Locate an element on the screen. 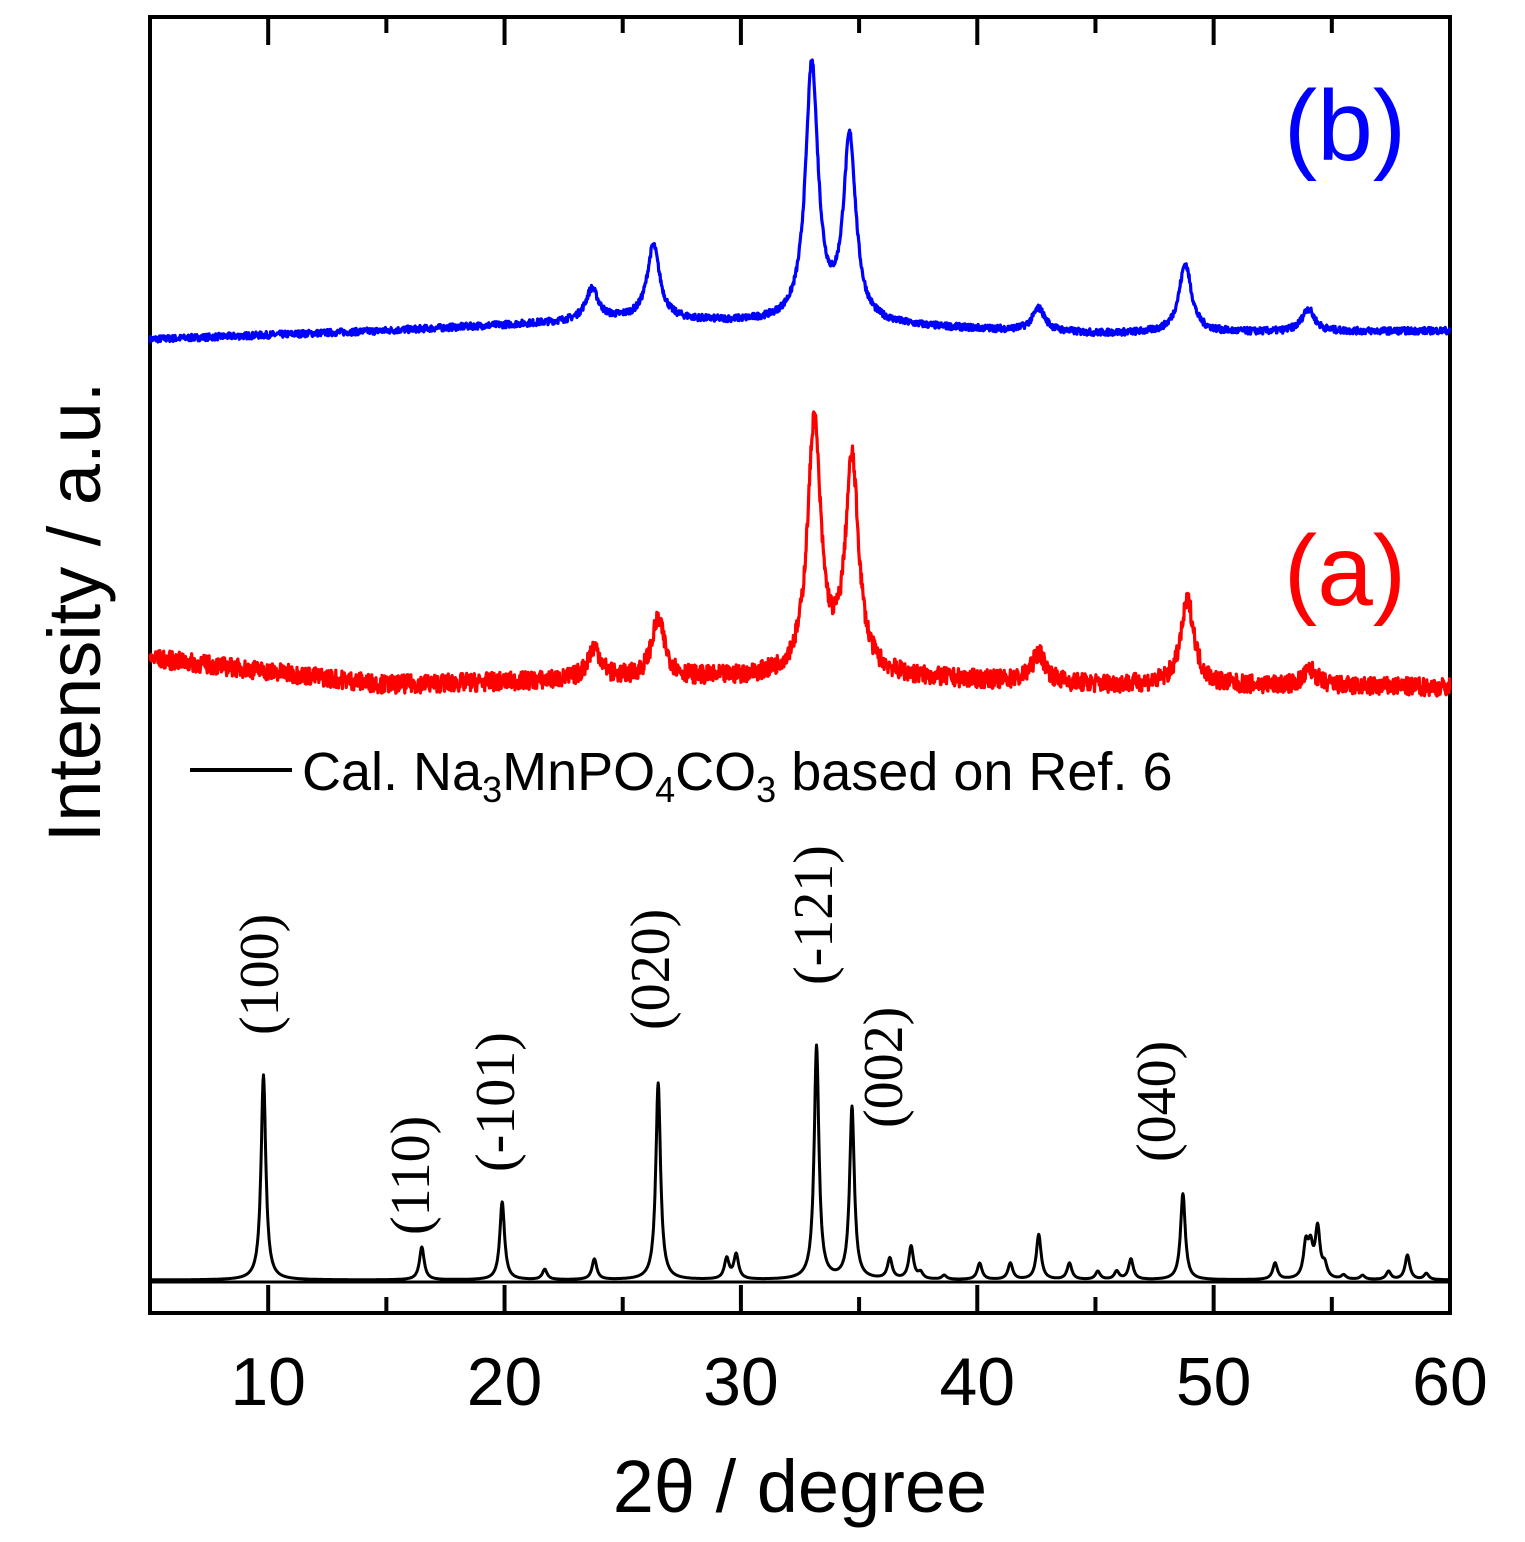 Image resolution: width=1525 pixels, height=1542 pixels. x-tick-label: 50 is located at coordinates (1214, 1382).